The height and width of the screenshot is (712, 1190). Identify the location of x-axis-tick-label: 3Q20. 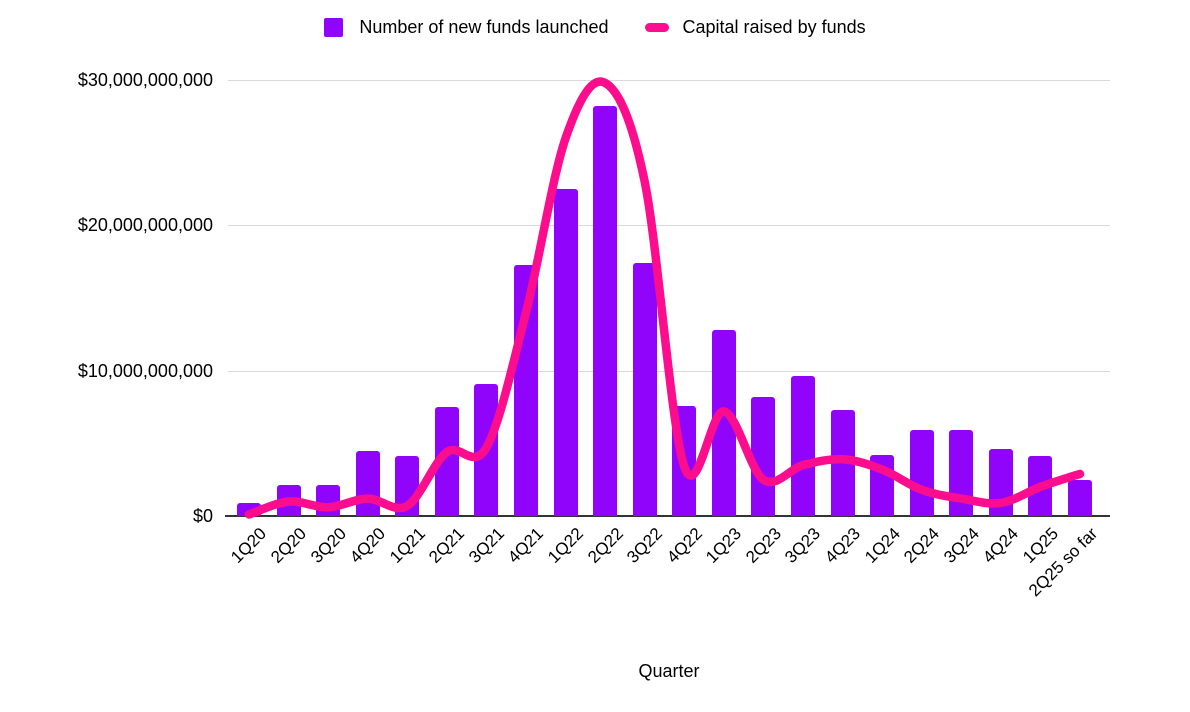
(328, 545).